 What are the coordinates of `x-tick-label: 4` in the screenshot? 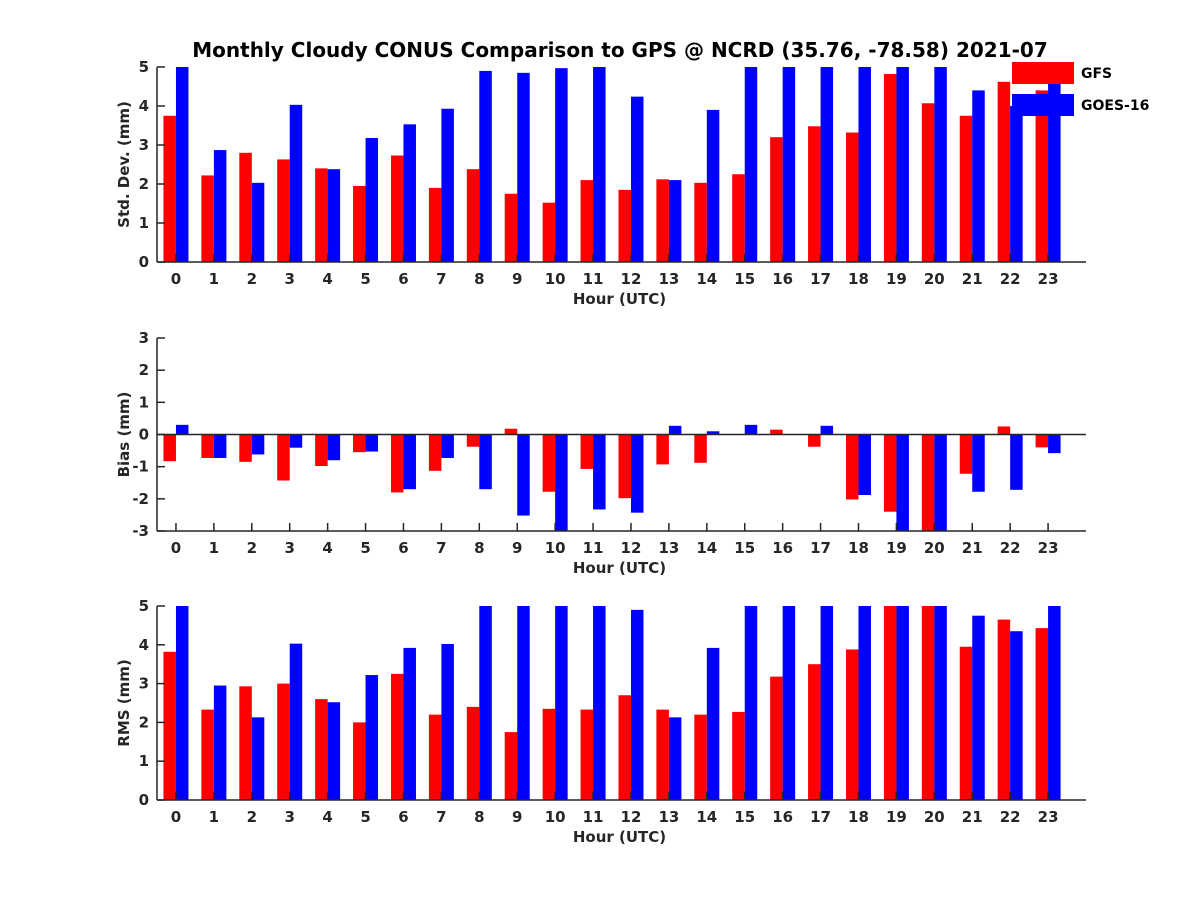 It's located at (327, 279).